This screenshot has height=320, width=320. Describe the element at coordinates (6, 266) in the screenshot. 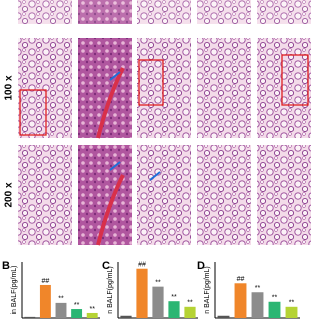

I see `panel-label: B` at that location.